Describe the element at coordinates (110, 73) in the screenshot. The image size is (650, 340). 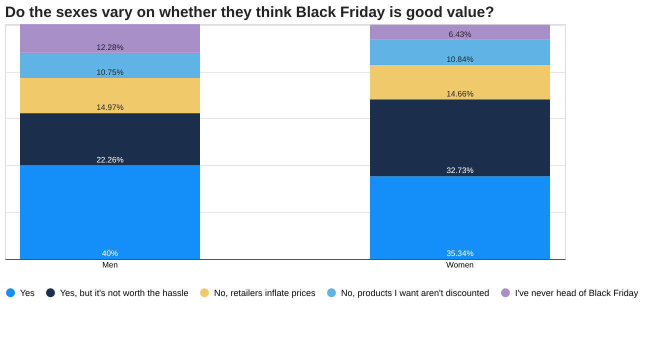
I see `data-label: 10.75%` at that location.